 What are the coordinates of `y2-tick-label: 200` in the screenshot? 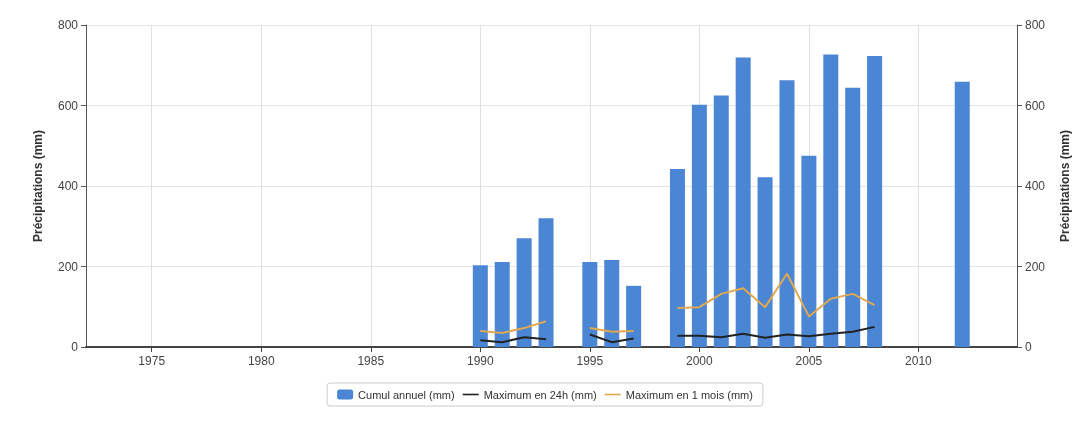 It's located at (1035, 266).